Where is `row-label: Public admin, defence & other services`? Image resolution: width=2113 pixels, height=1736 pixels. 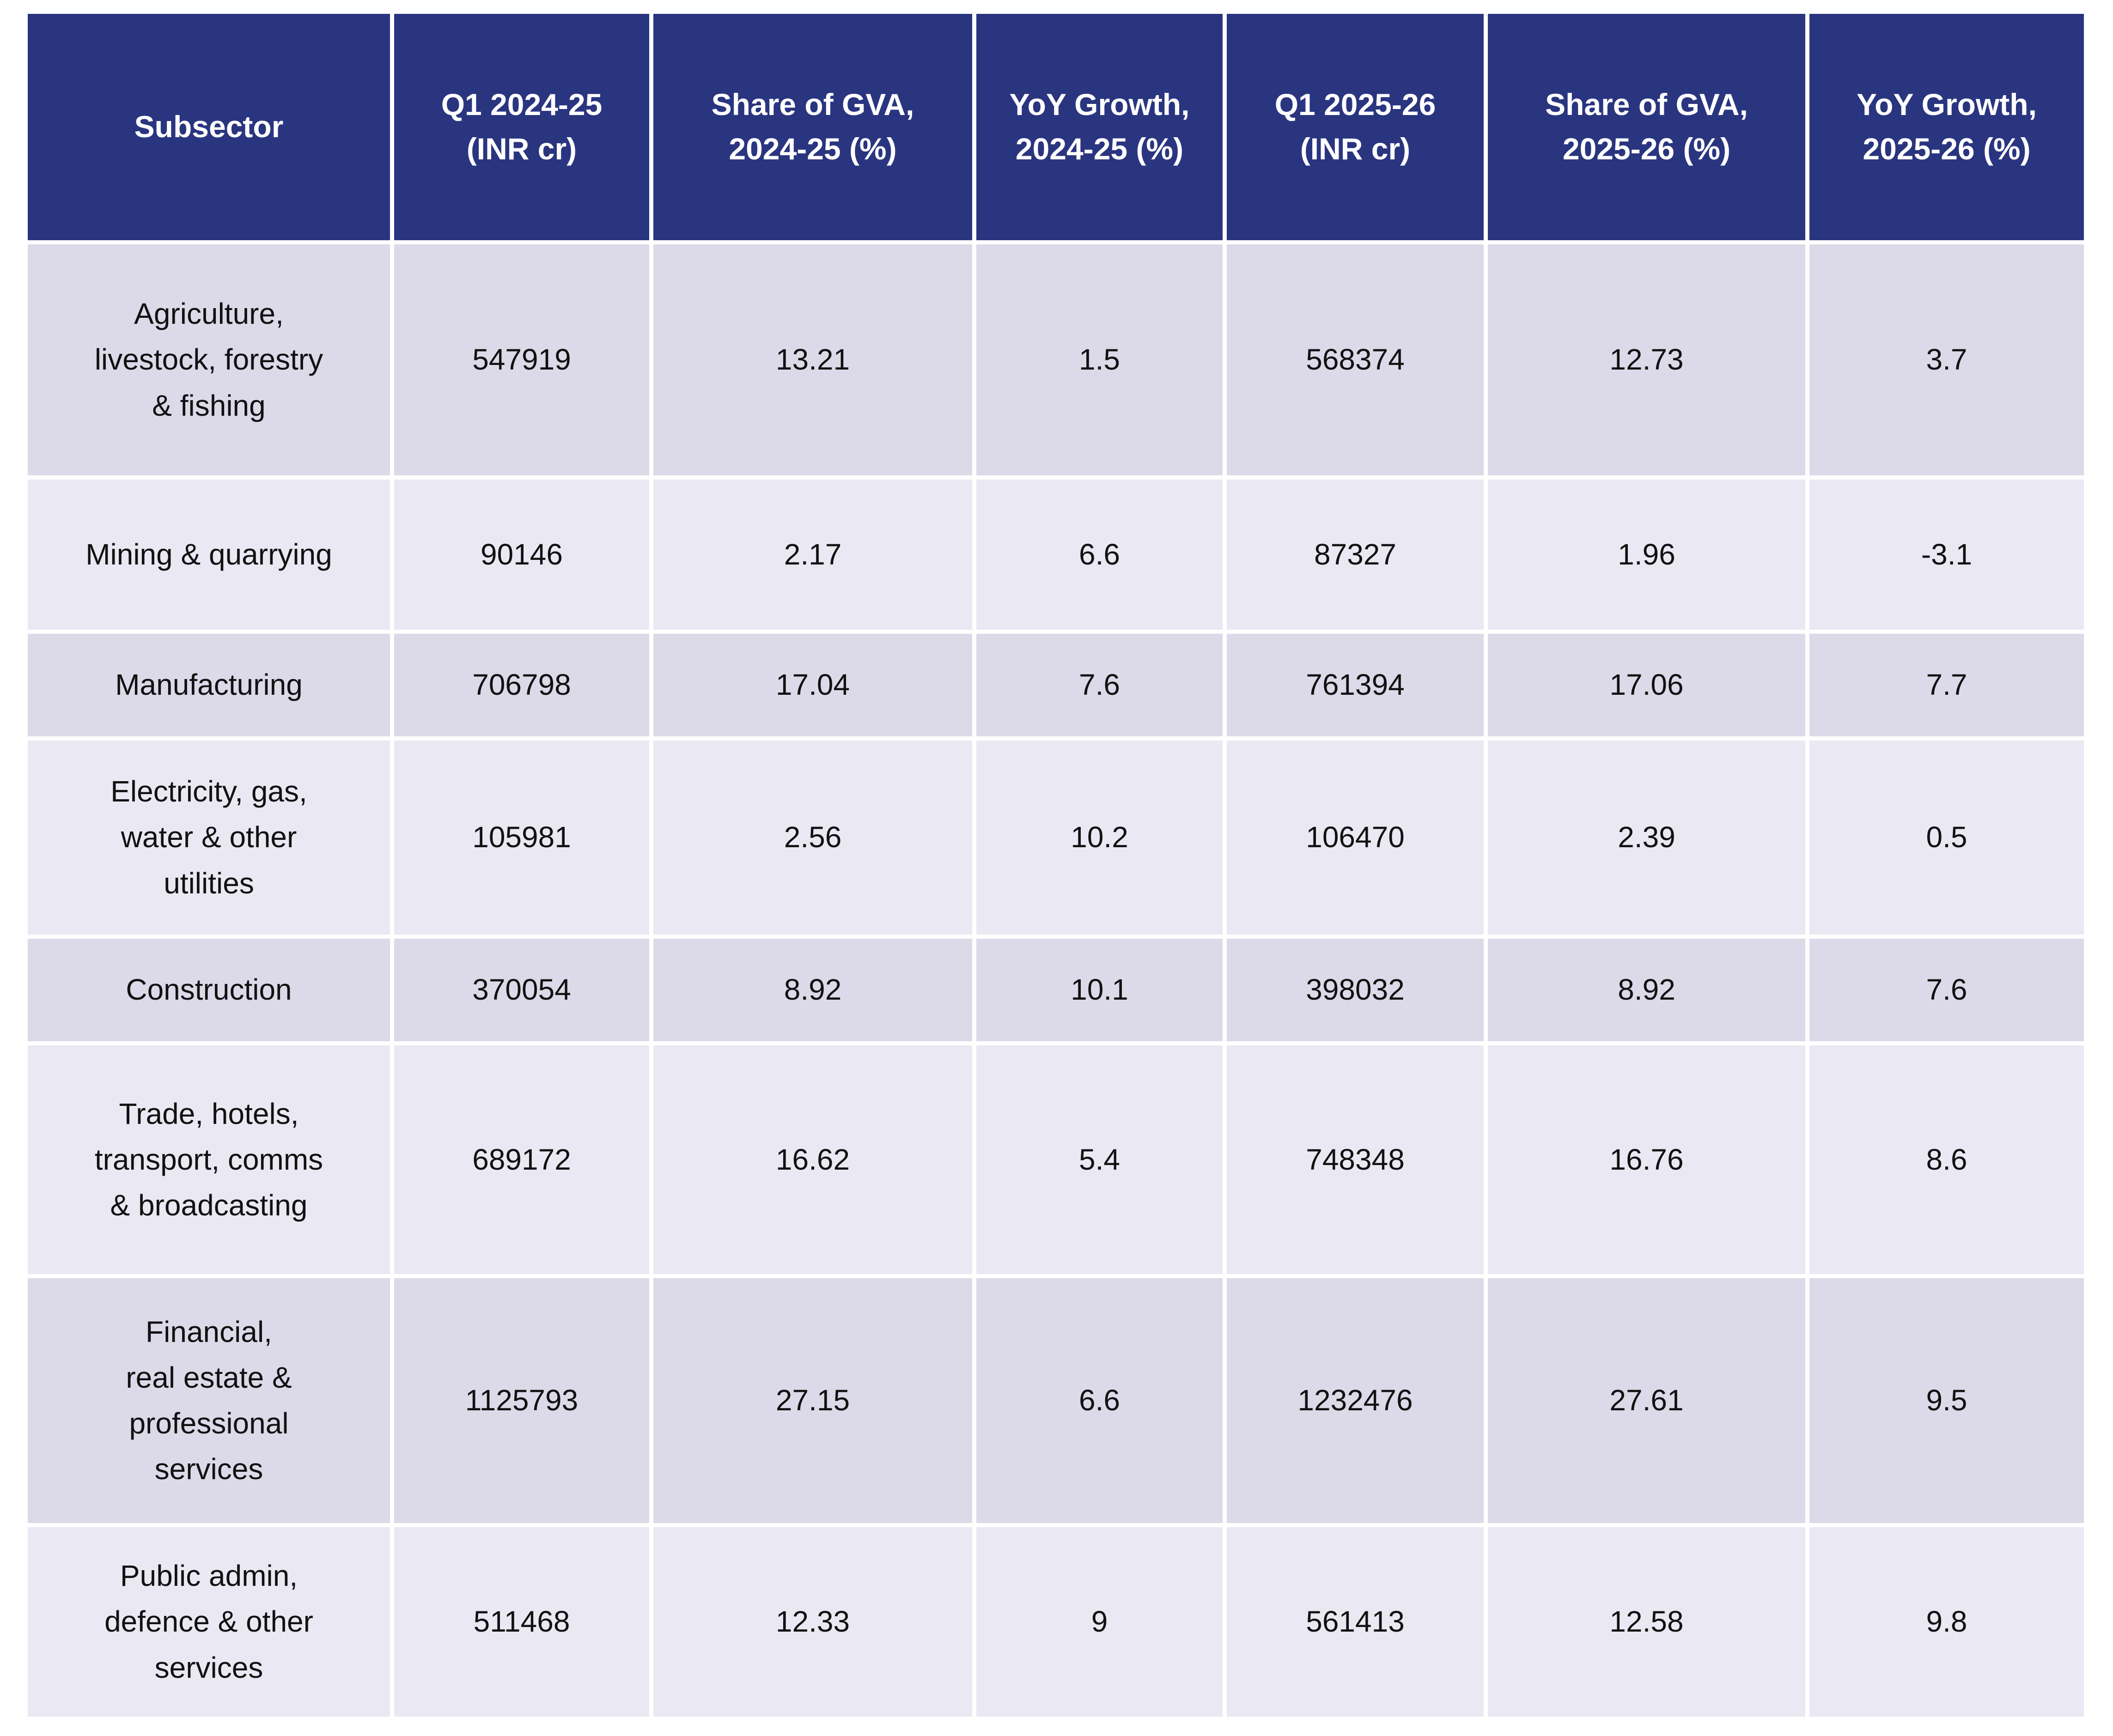
row-label: Public admin, defence & other services is located at coordinates (209, 1622).